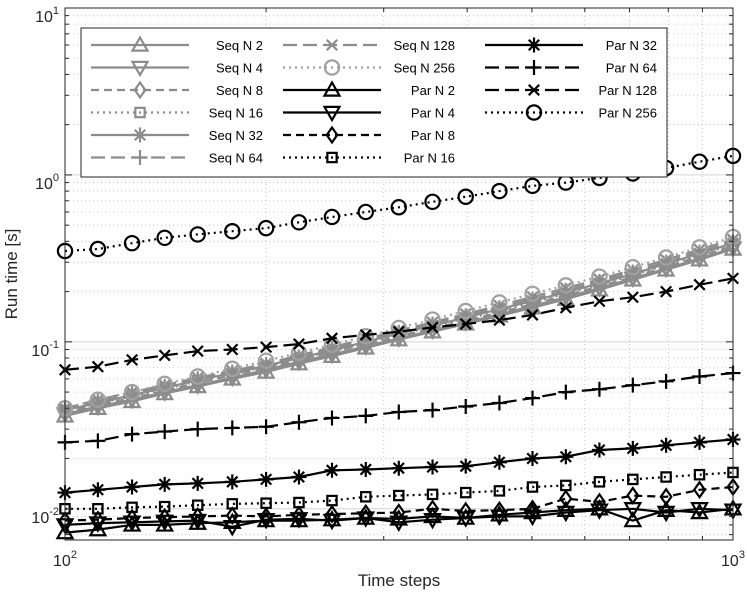 This screenshot has width=747, height=595. I want to click on legend-item-par-n-32: Par N 32, so click(571, 45).